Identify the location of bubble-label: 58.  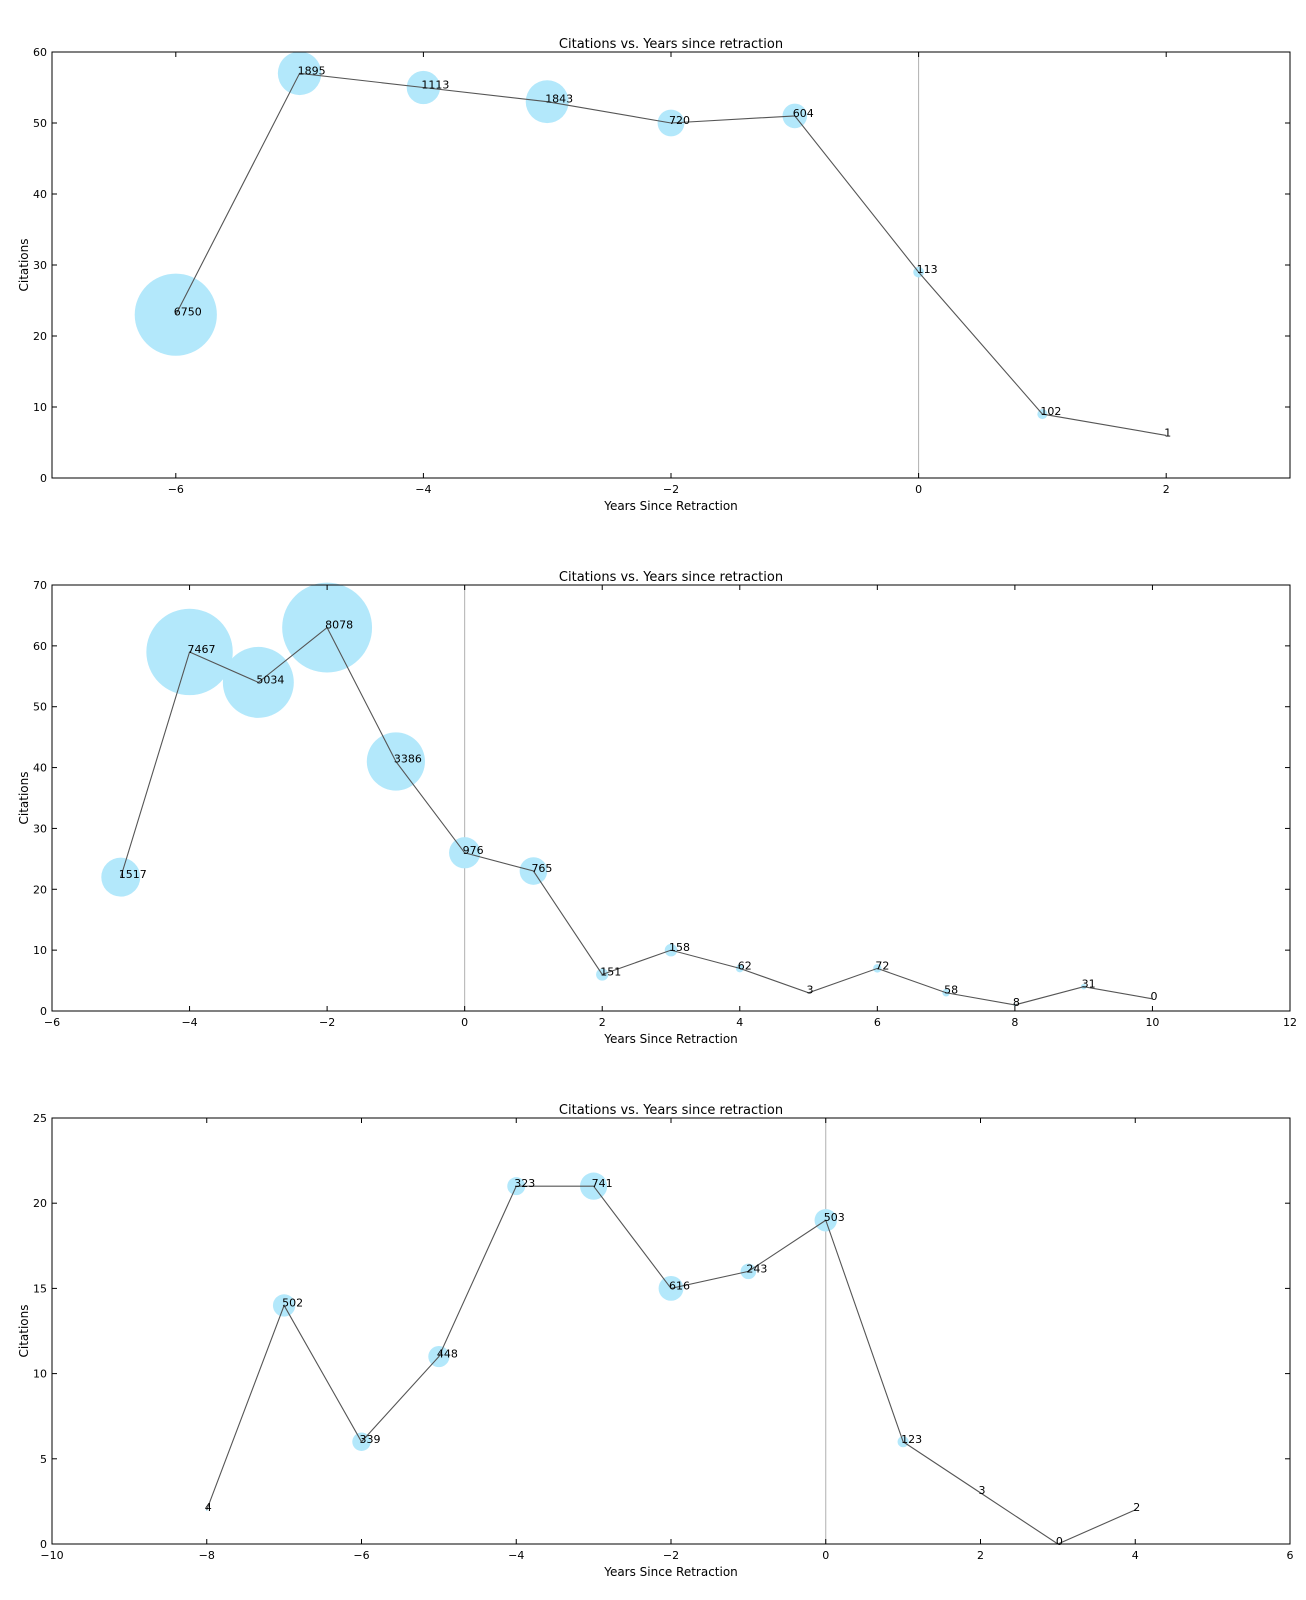
(951, 990).